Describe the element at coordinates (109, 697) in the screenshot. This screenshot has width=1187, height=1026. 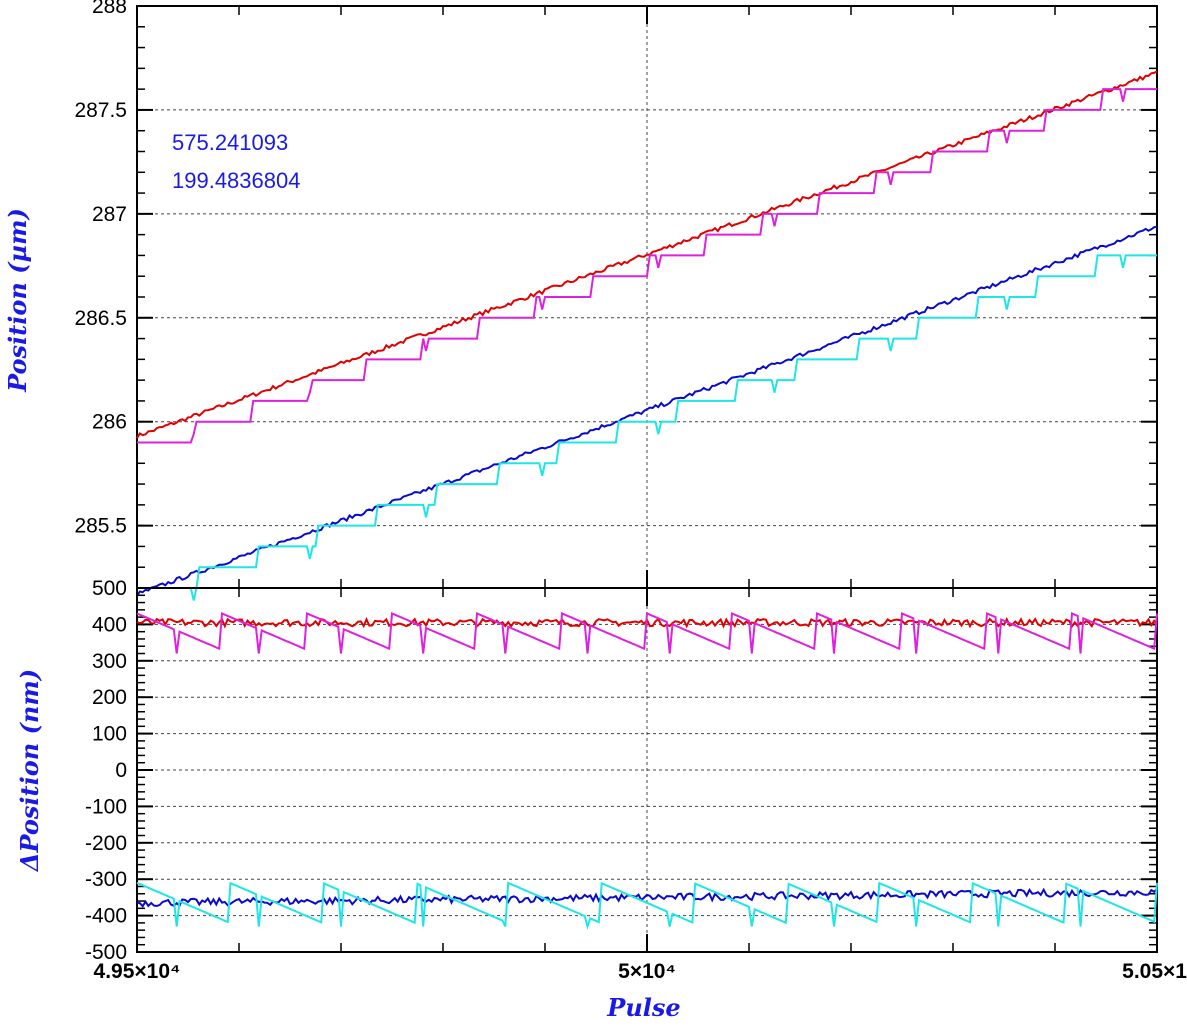
I see `y-tick-label: 200` at that location.